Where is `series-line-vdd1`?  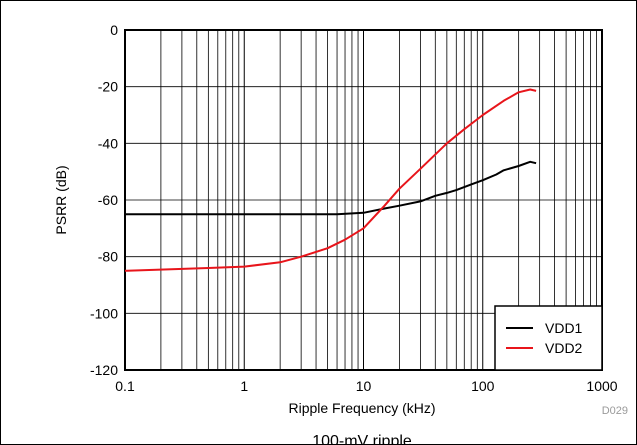
series-line-vdd1 is located at coordinates (331, 188).